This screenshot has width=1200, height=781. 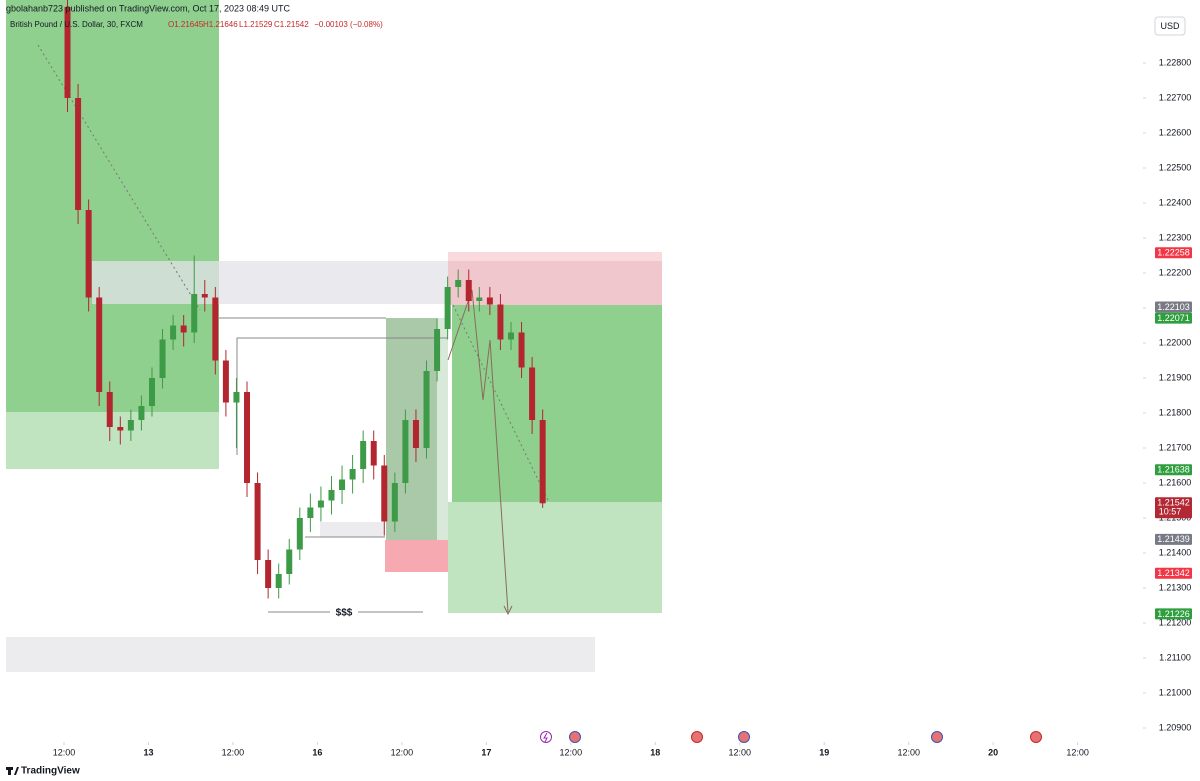 What do you see at coordinates (500, 402) in the screenshot?
I see `dotted-trend` at bounding box center [500, 402].